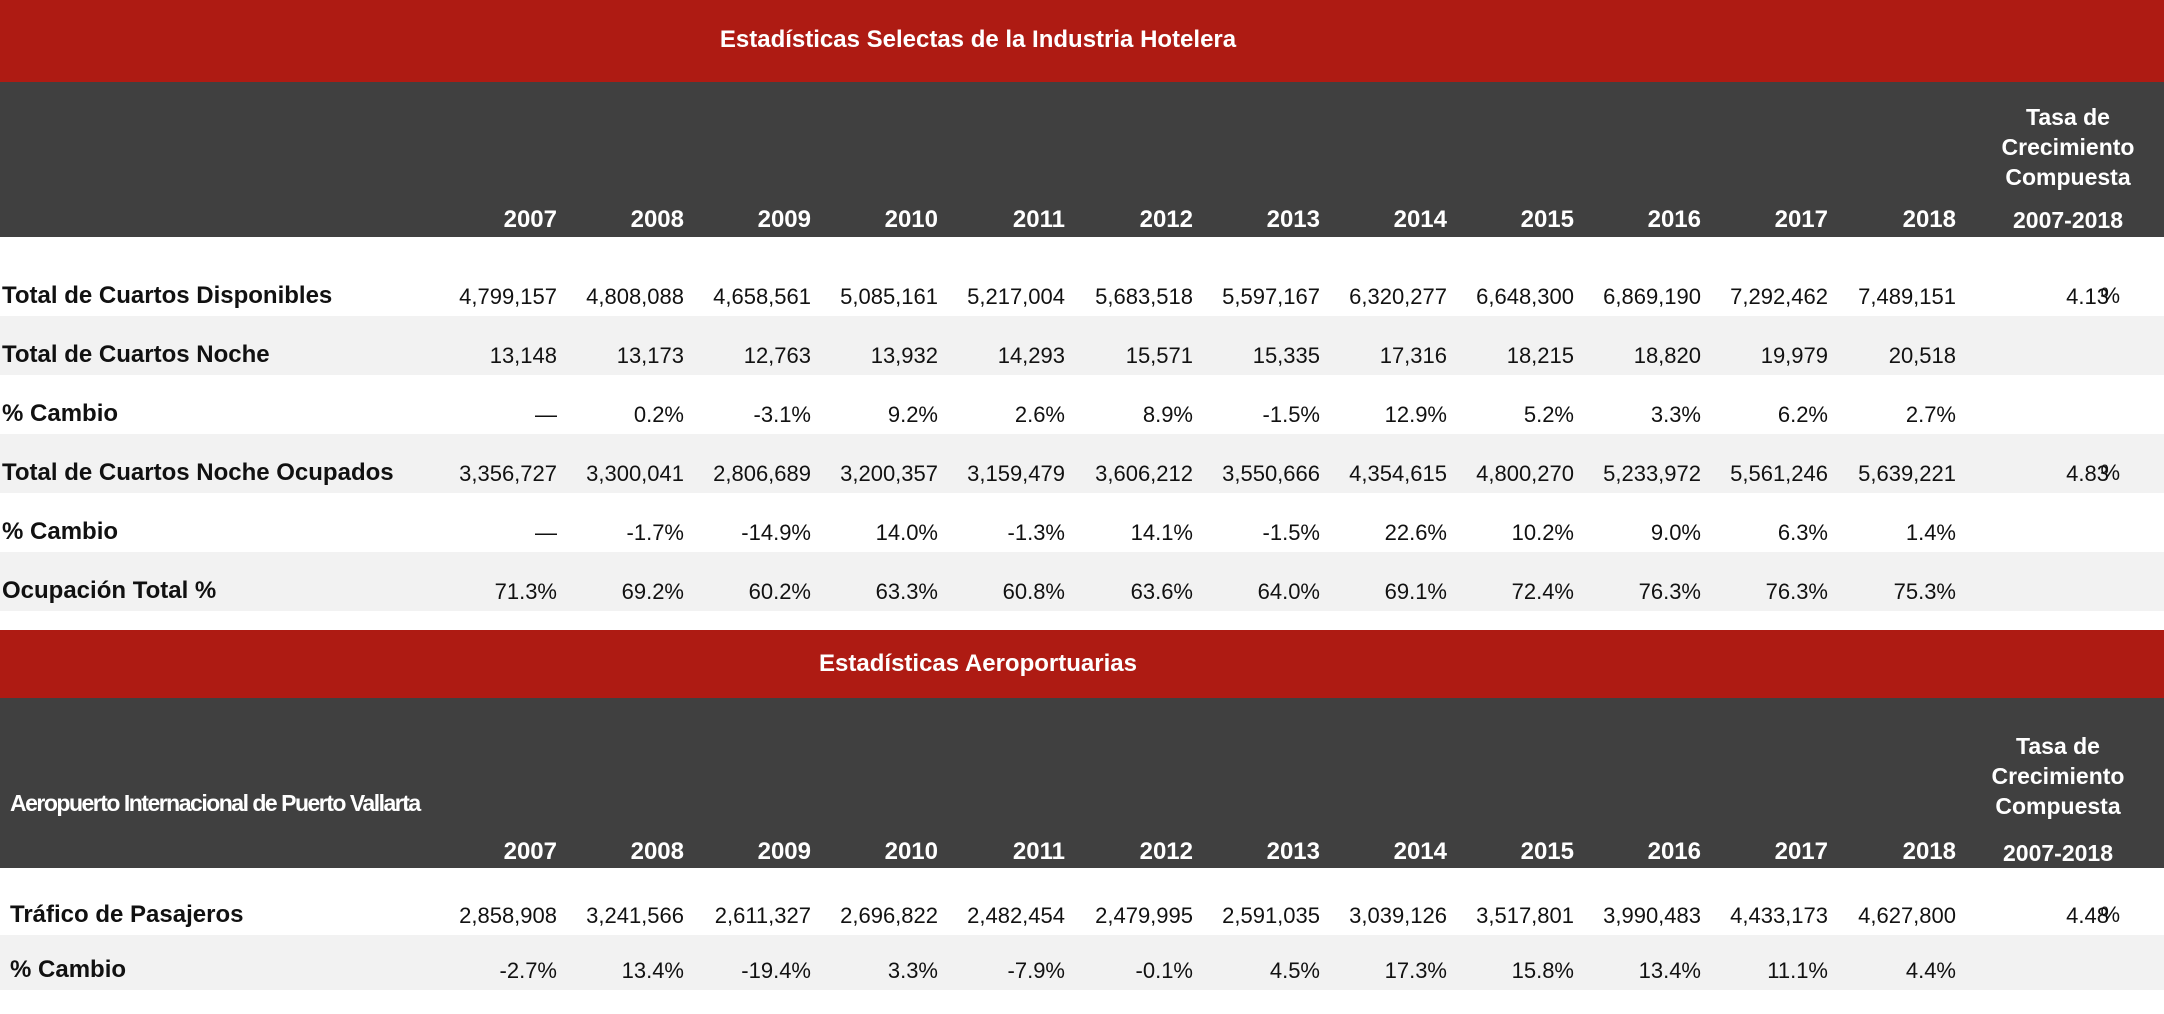 The height and width of the screenshot is (1014, 2164). I want to click on table-cell: 4,800,270, so click(1525, 473).